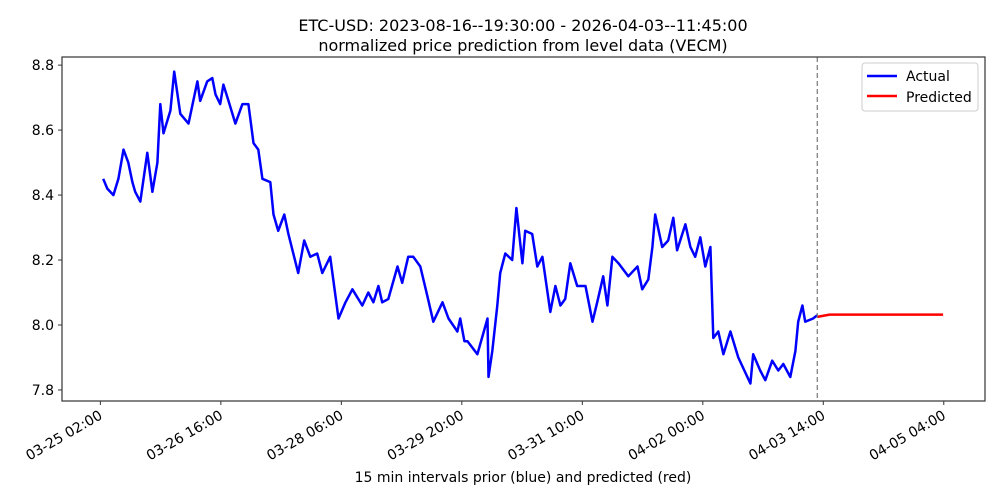 This screenshot has width=1000, height=504. Describe the element at coordinates (305, 436) in the screenshot. I see `x-tick-label: 03-28 06:00` at that location.